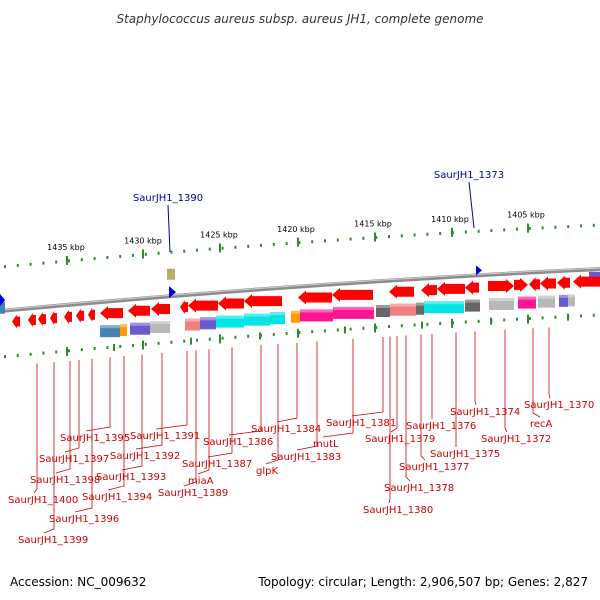  What do you see at coordinates (326, 444) in the screenshot?
I see `bottom-gene-label: mutL` at bounding box center [326, 444].